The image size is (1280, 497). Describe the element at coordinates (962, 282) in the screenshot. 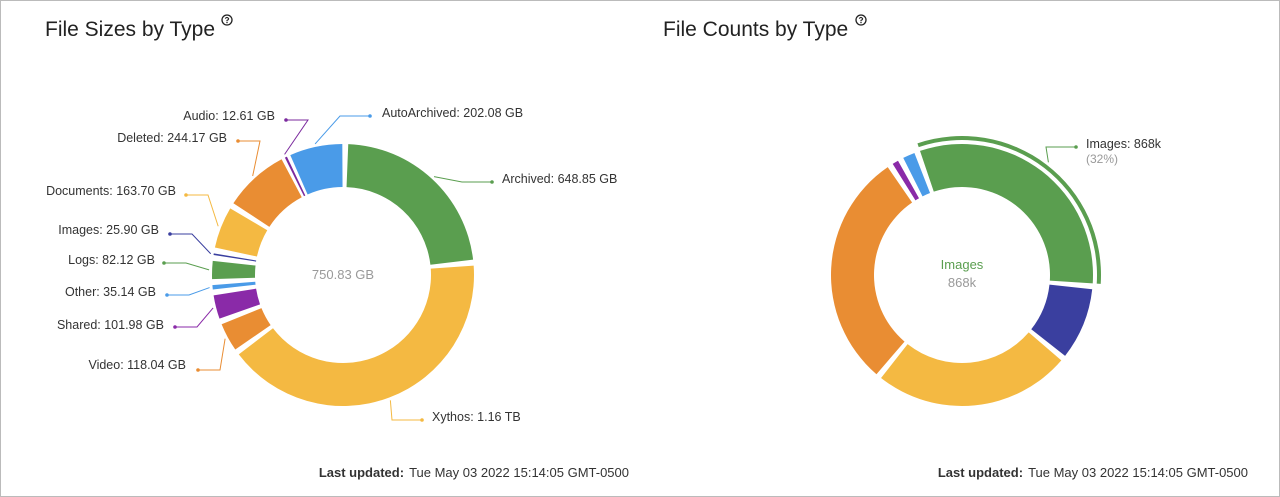

I see `center-value: 868k` at that location.